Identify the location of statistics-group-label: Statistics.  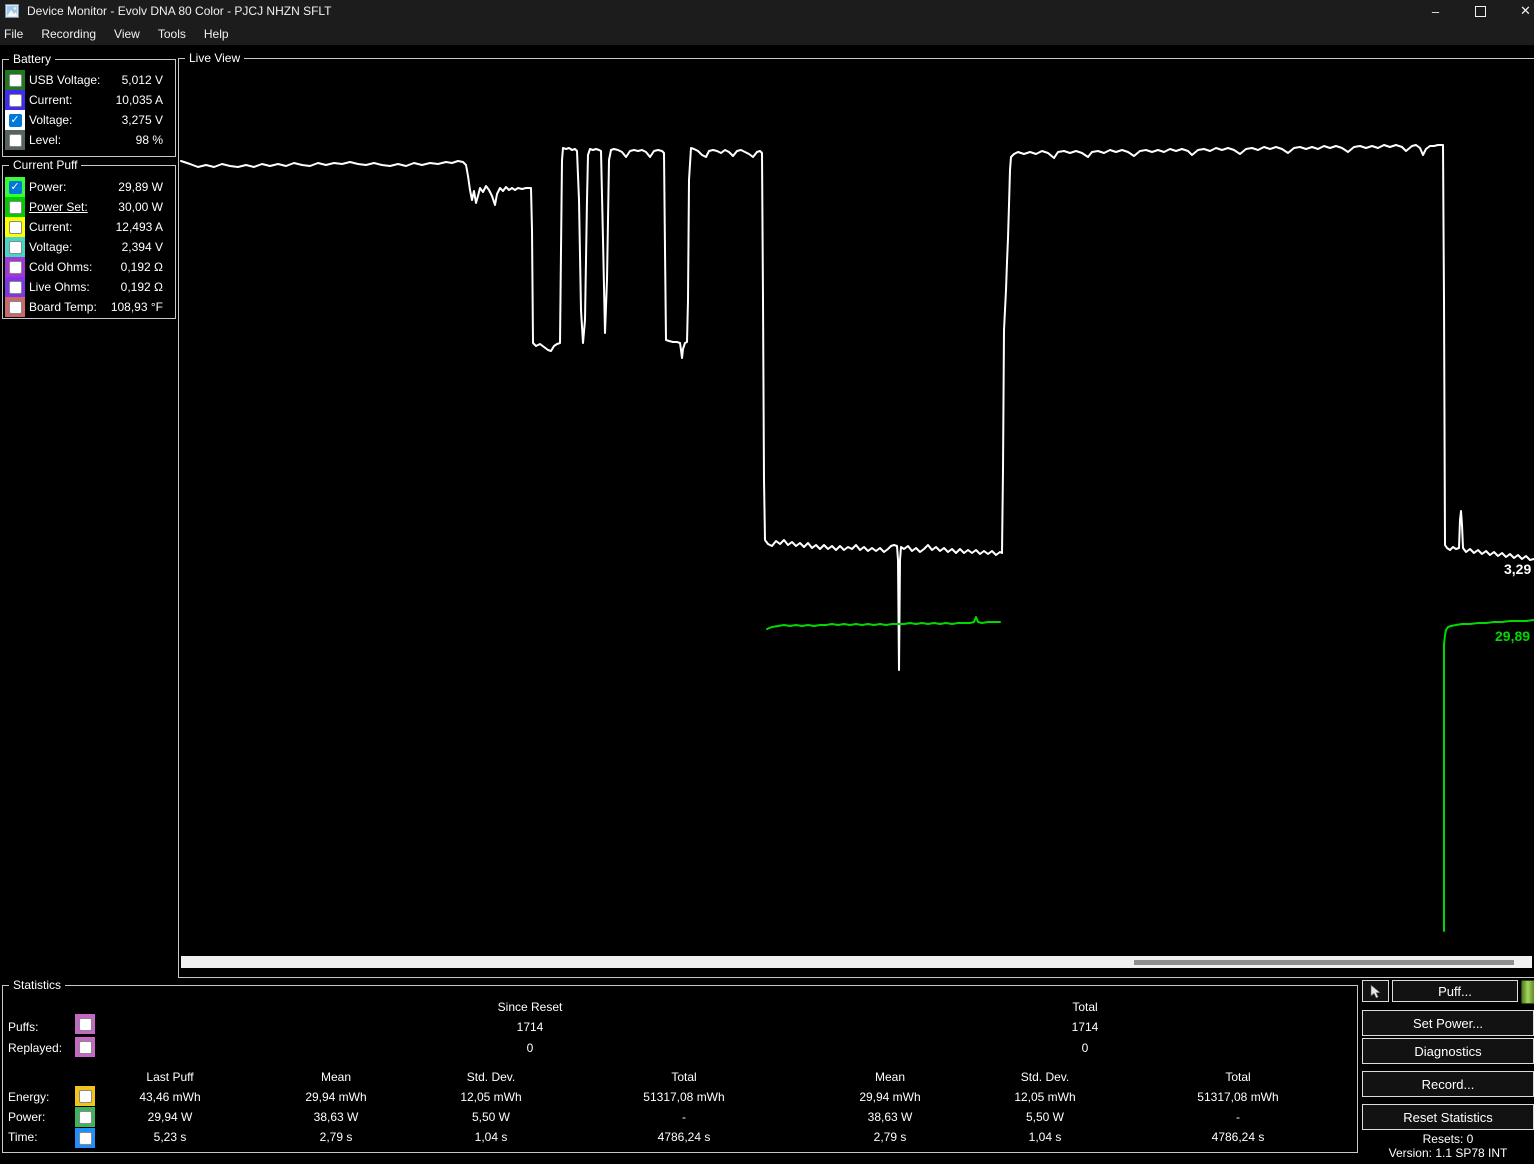
(37, 985).